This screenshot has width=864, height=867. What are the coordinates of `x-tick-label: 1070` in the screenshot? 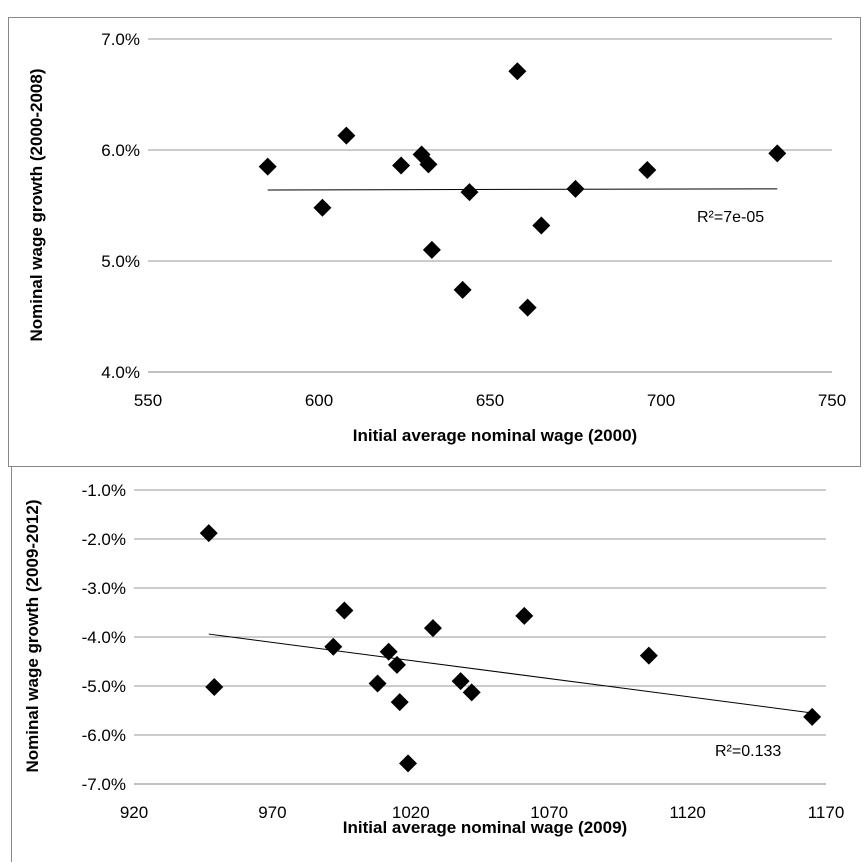 It's located at (549, 812).